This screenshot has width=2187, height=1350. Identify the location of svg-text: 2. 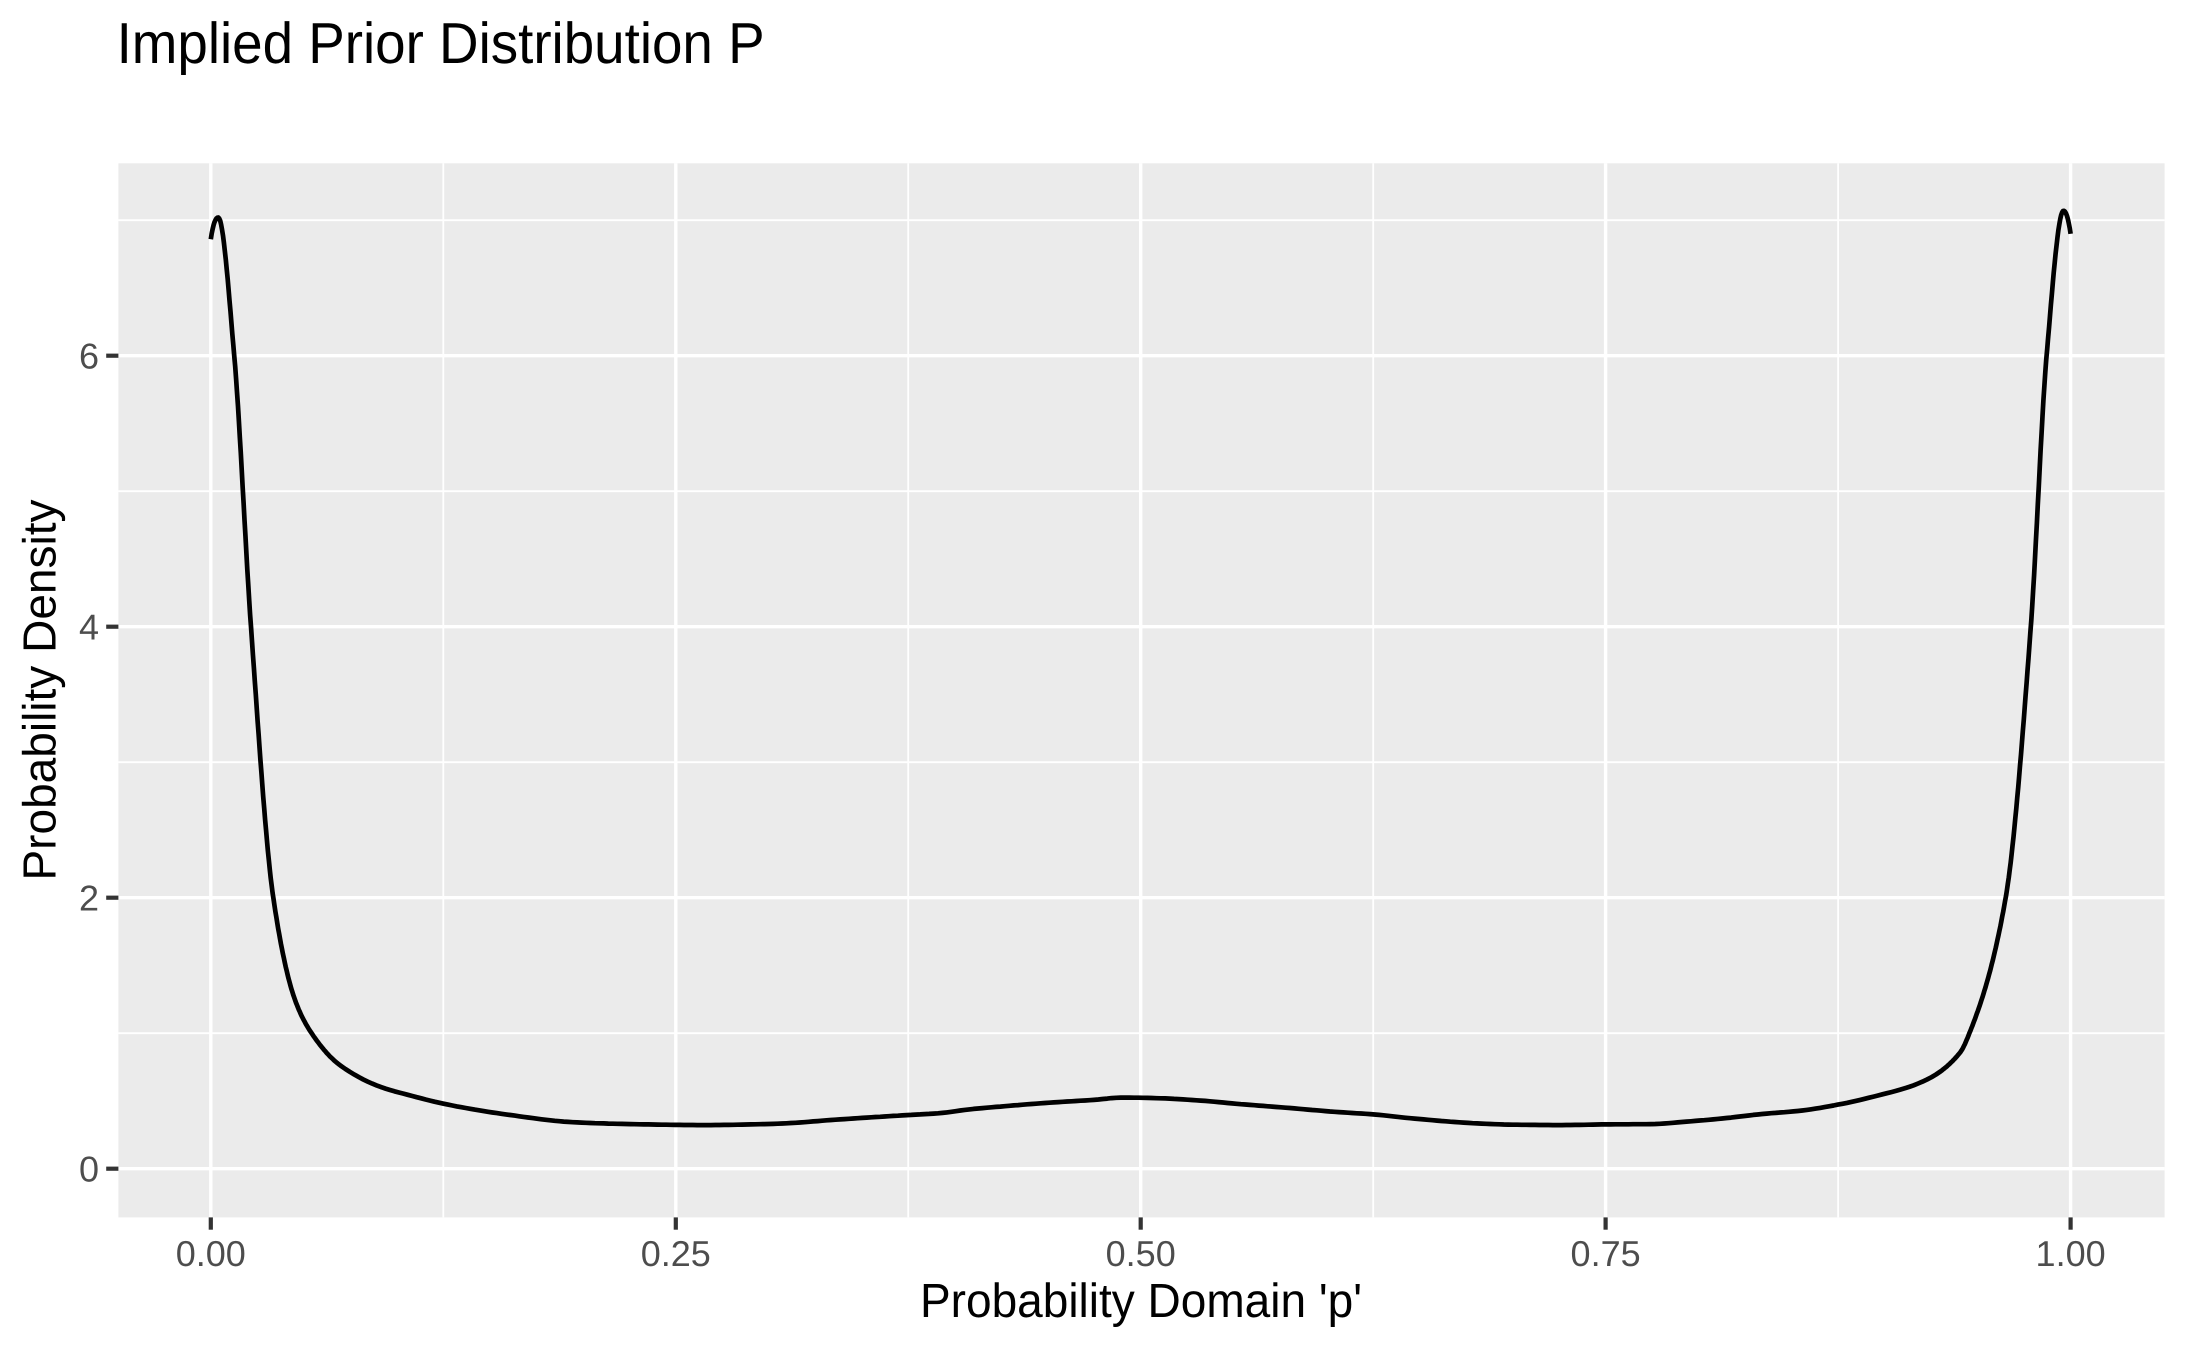
(89, 898).